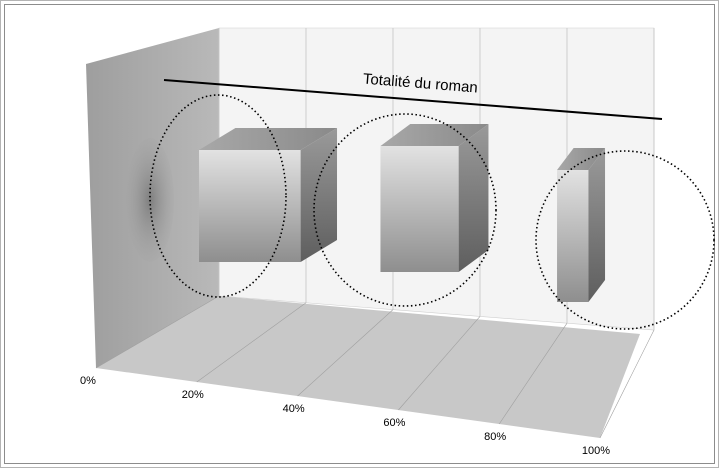  What do you see at coordinates (596, 451) in the screenshot?
I see `x-tick-label: 100%` at bounding box center [596, 451].